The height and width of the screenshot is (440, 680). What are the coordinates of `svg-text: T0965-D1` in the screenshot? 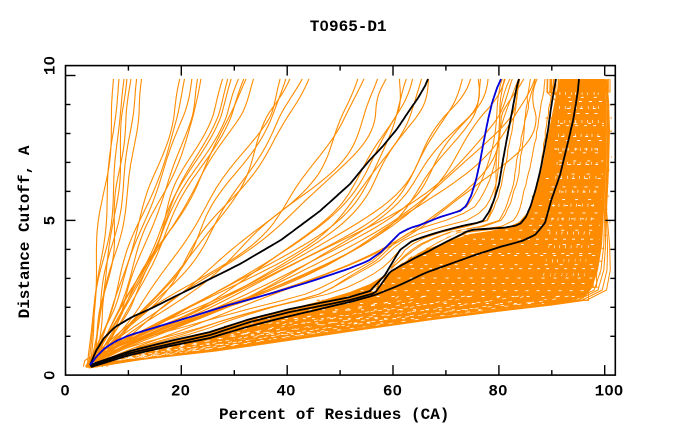 It's located at (348, 27).